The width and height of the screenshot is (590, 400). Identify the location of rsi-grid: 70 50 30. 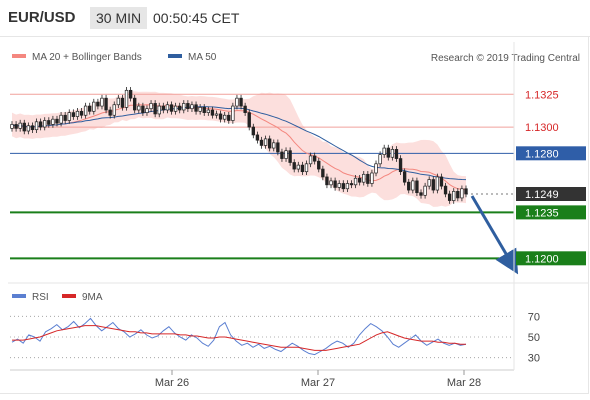
(275, 338).